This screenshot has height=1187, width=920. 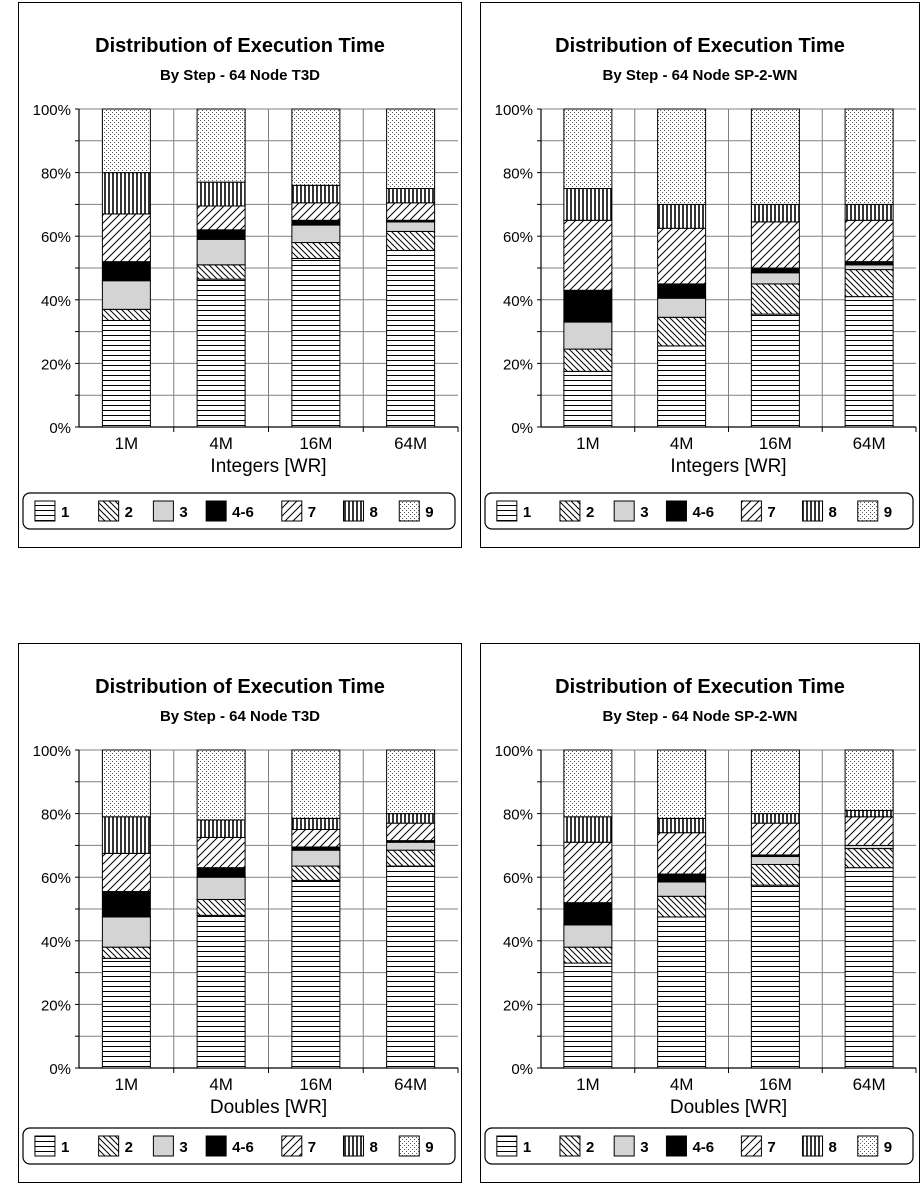 I want to click on y-tick-label: 100%, so click(x=52, y=751).